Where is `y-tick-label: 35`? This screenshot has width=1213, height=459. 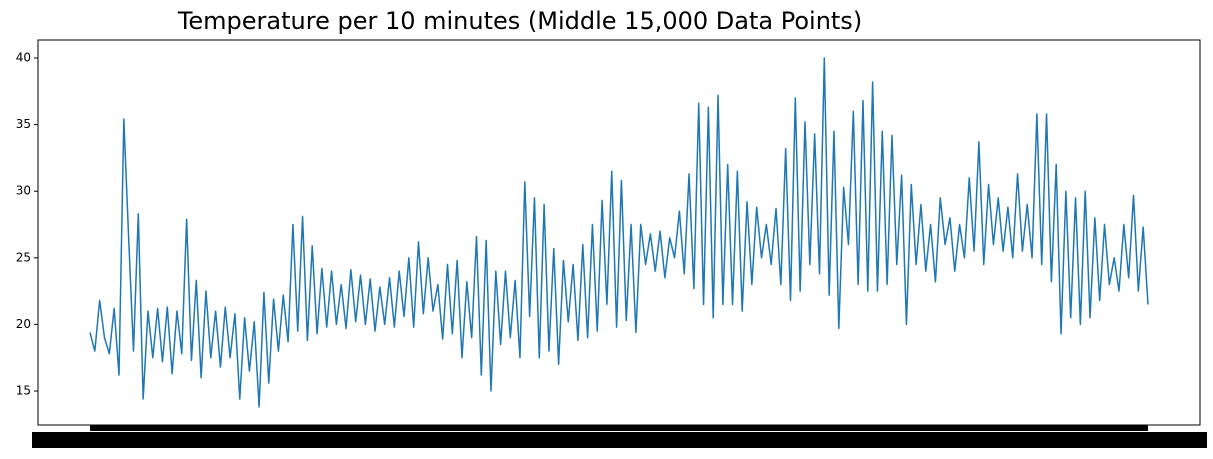 y-tick-label: 35 is located at coordinates (23, 124).